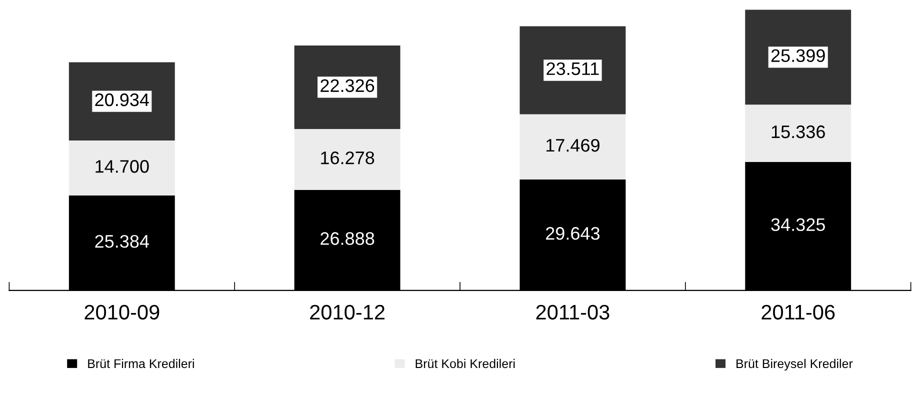 This screenshot has height=409, width=920. I want to click on data-label: 23.511, so click(572, 69).